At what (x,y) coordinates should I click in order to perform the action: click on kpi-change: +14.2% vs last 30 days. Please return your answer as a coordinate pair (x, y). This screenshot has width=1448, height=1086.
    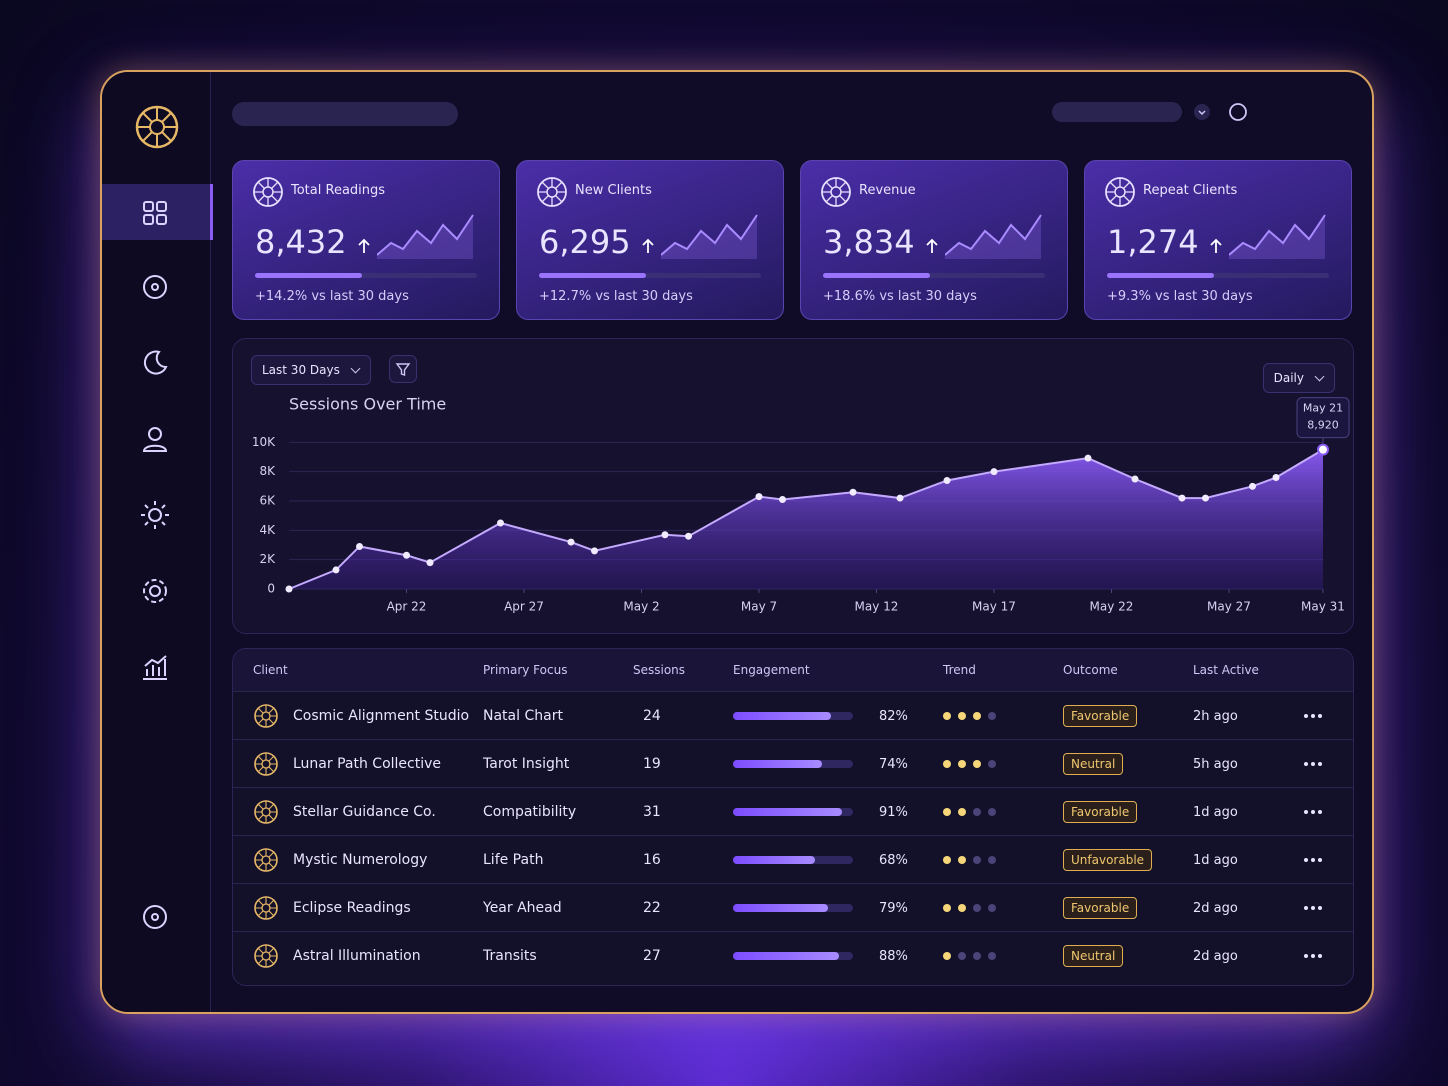
    Looking at the image, I should click on (332, 296).